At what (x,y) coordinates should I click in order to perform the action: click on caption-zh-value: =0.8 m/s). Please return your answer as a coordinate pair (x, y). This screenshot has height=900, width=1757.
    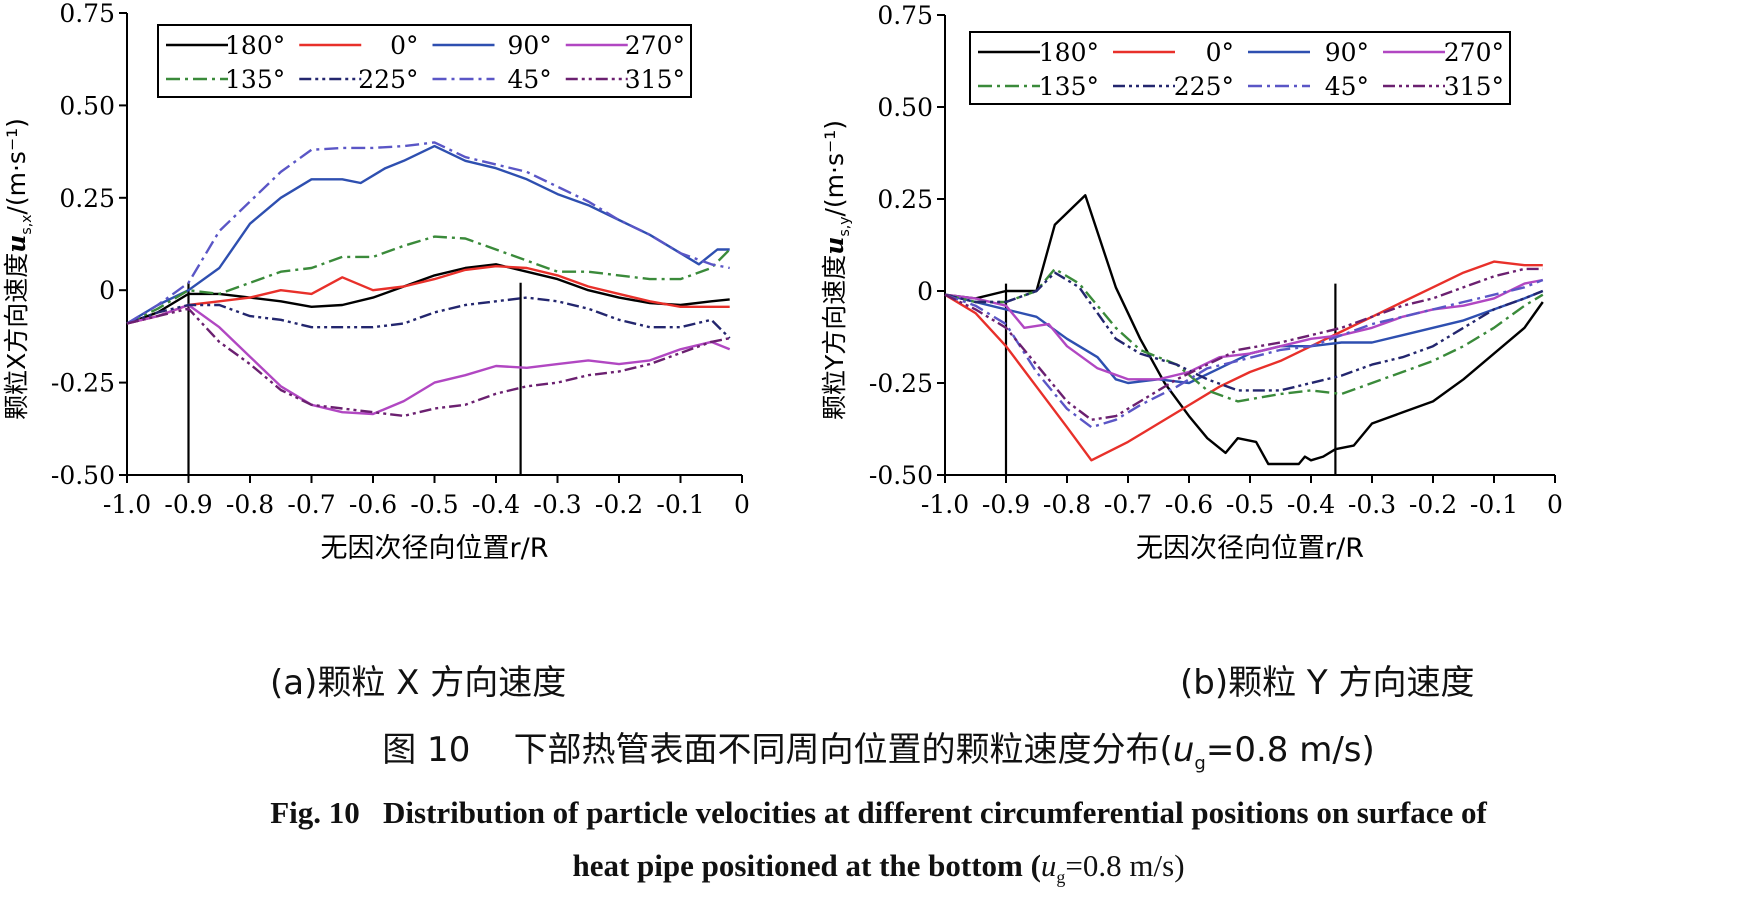
    Looking at the image, I should click on (1290, 750).